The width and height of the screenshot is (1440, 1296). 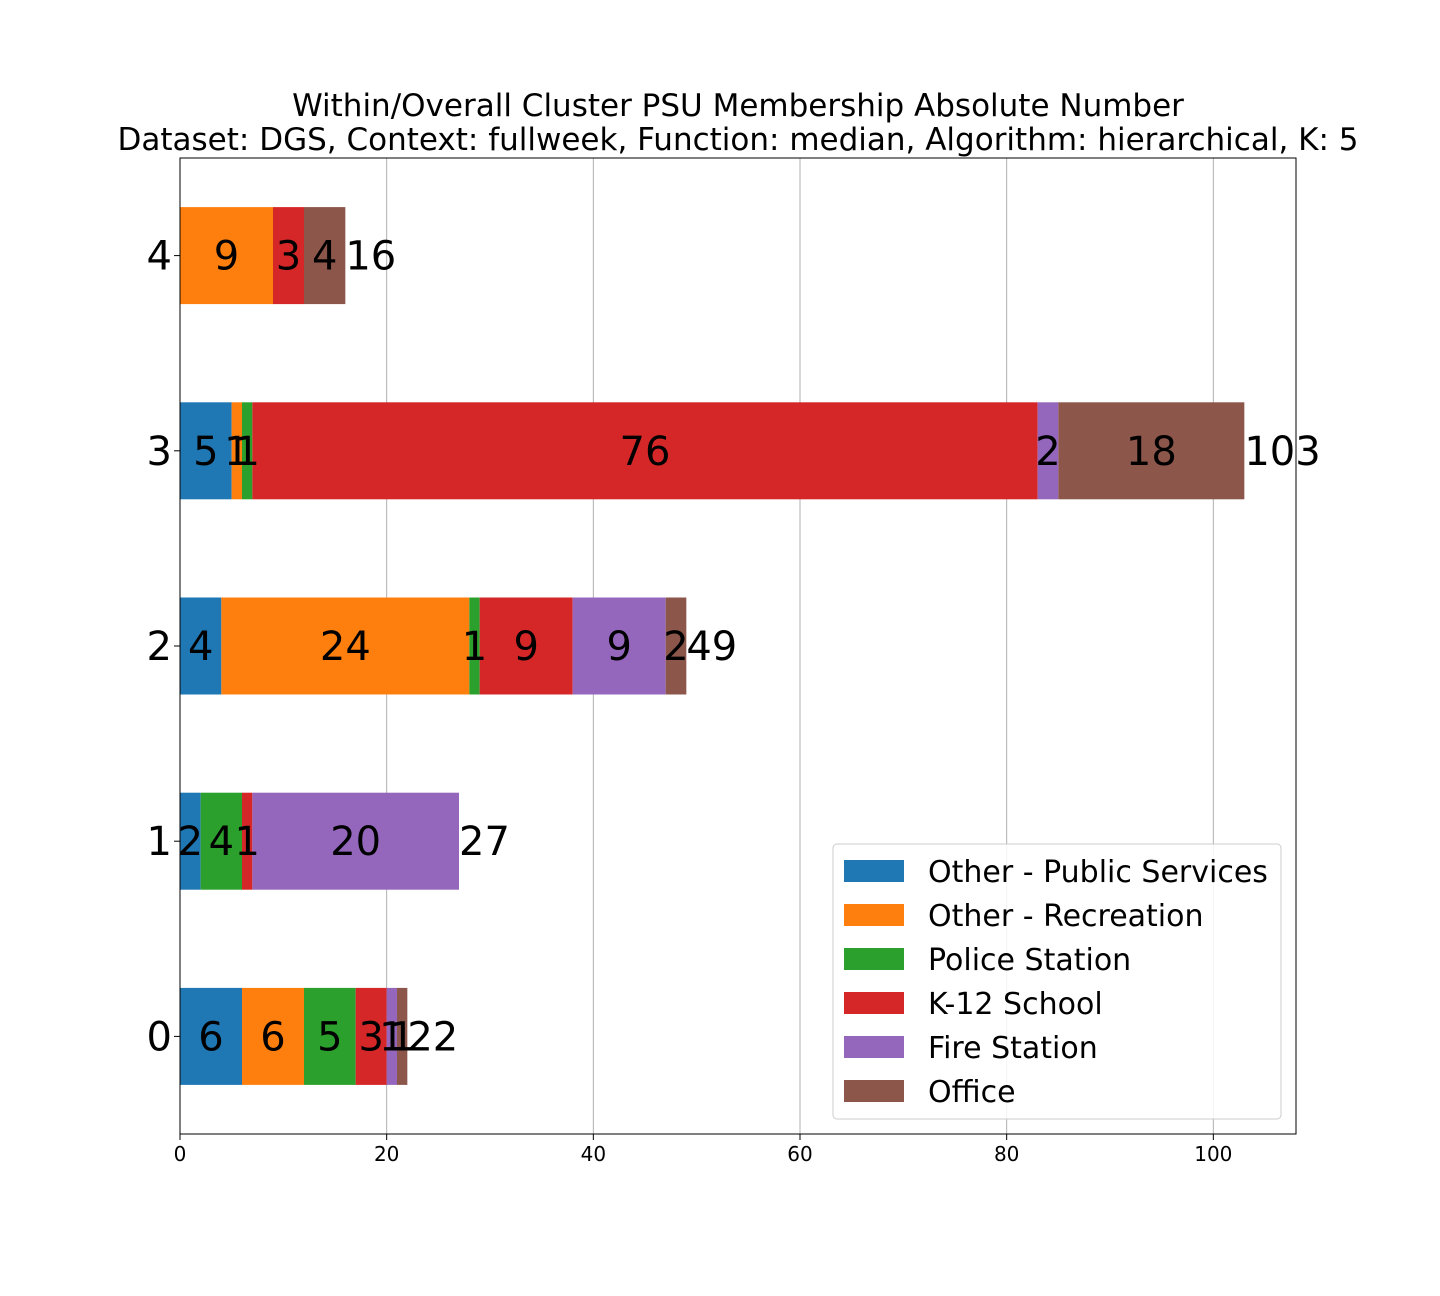 I want to click on x-tick-label: 80, so click(x=1006, y=1154).